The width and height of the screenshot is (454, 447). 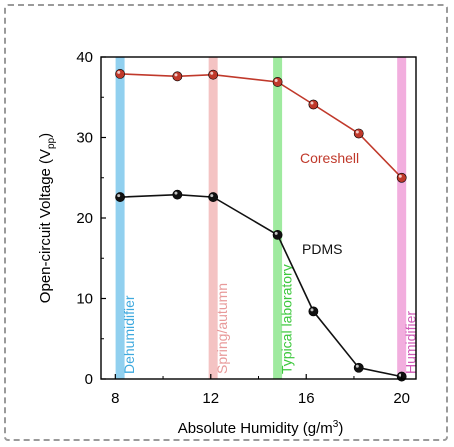 I want to click on band-label-2: Typical laboratory, so click(x=287, y=319).